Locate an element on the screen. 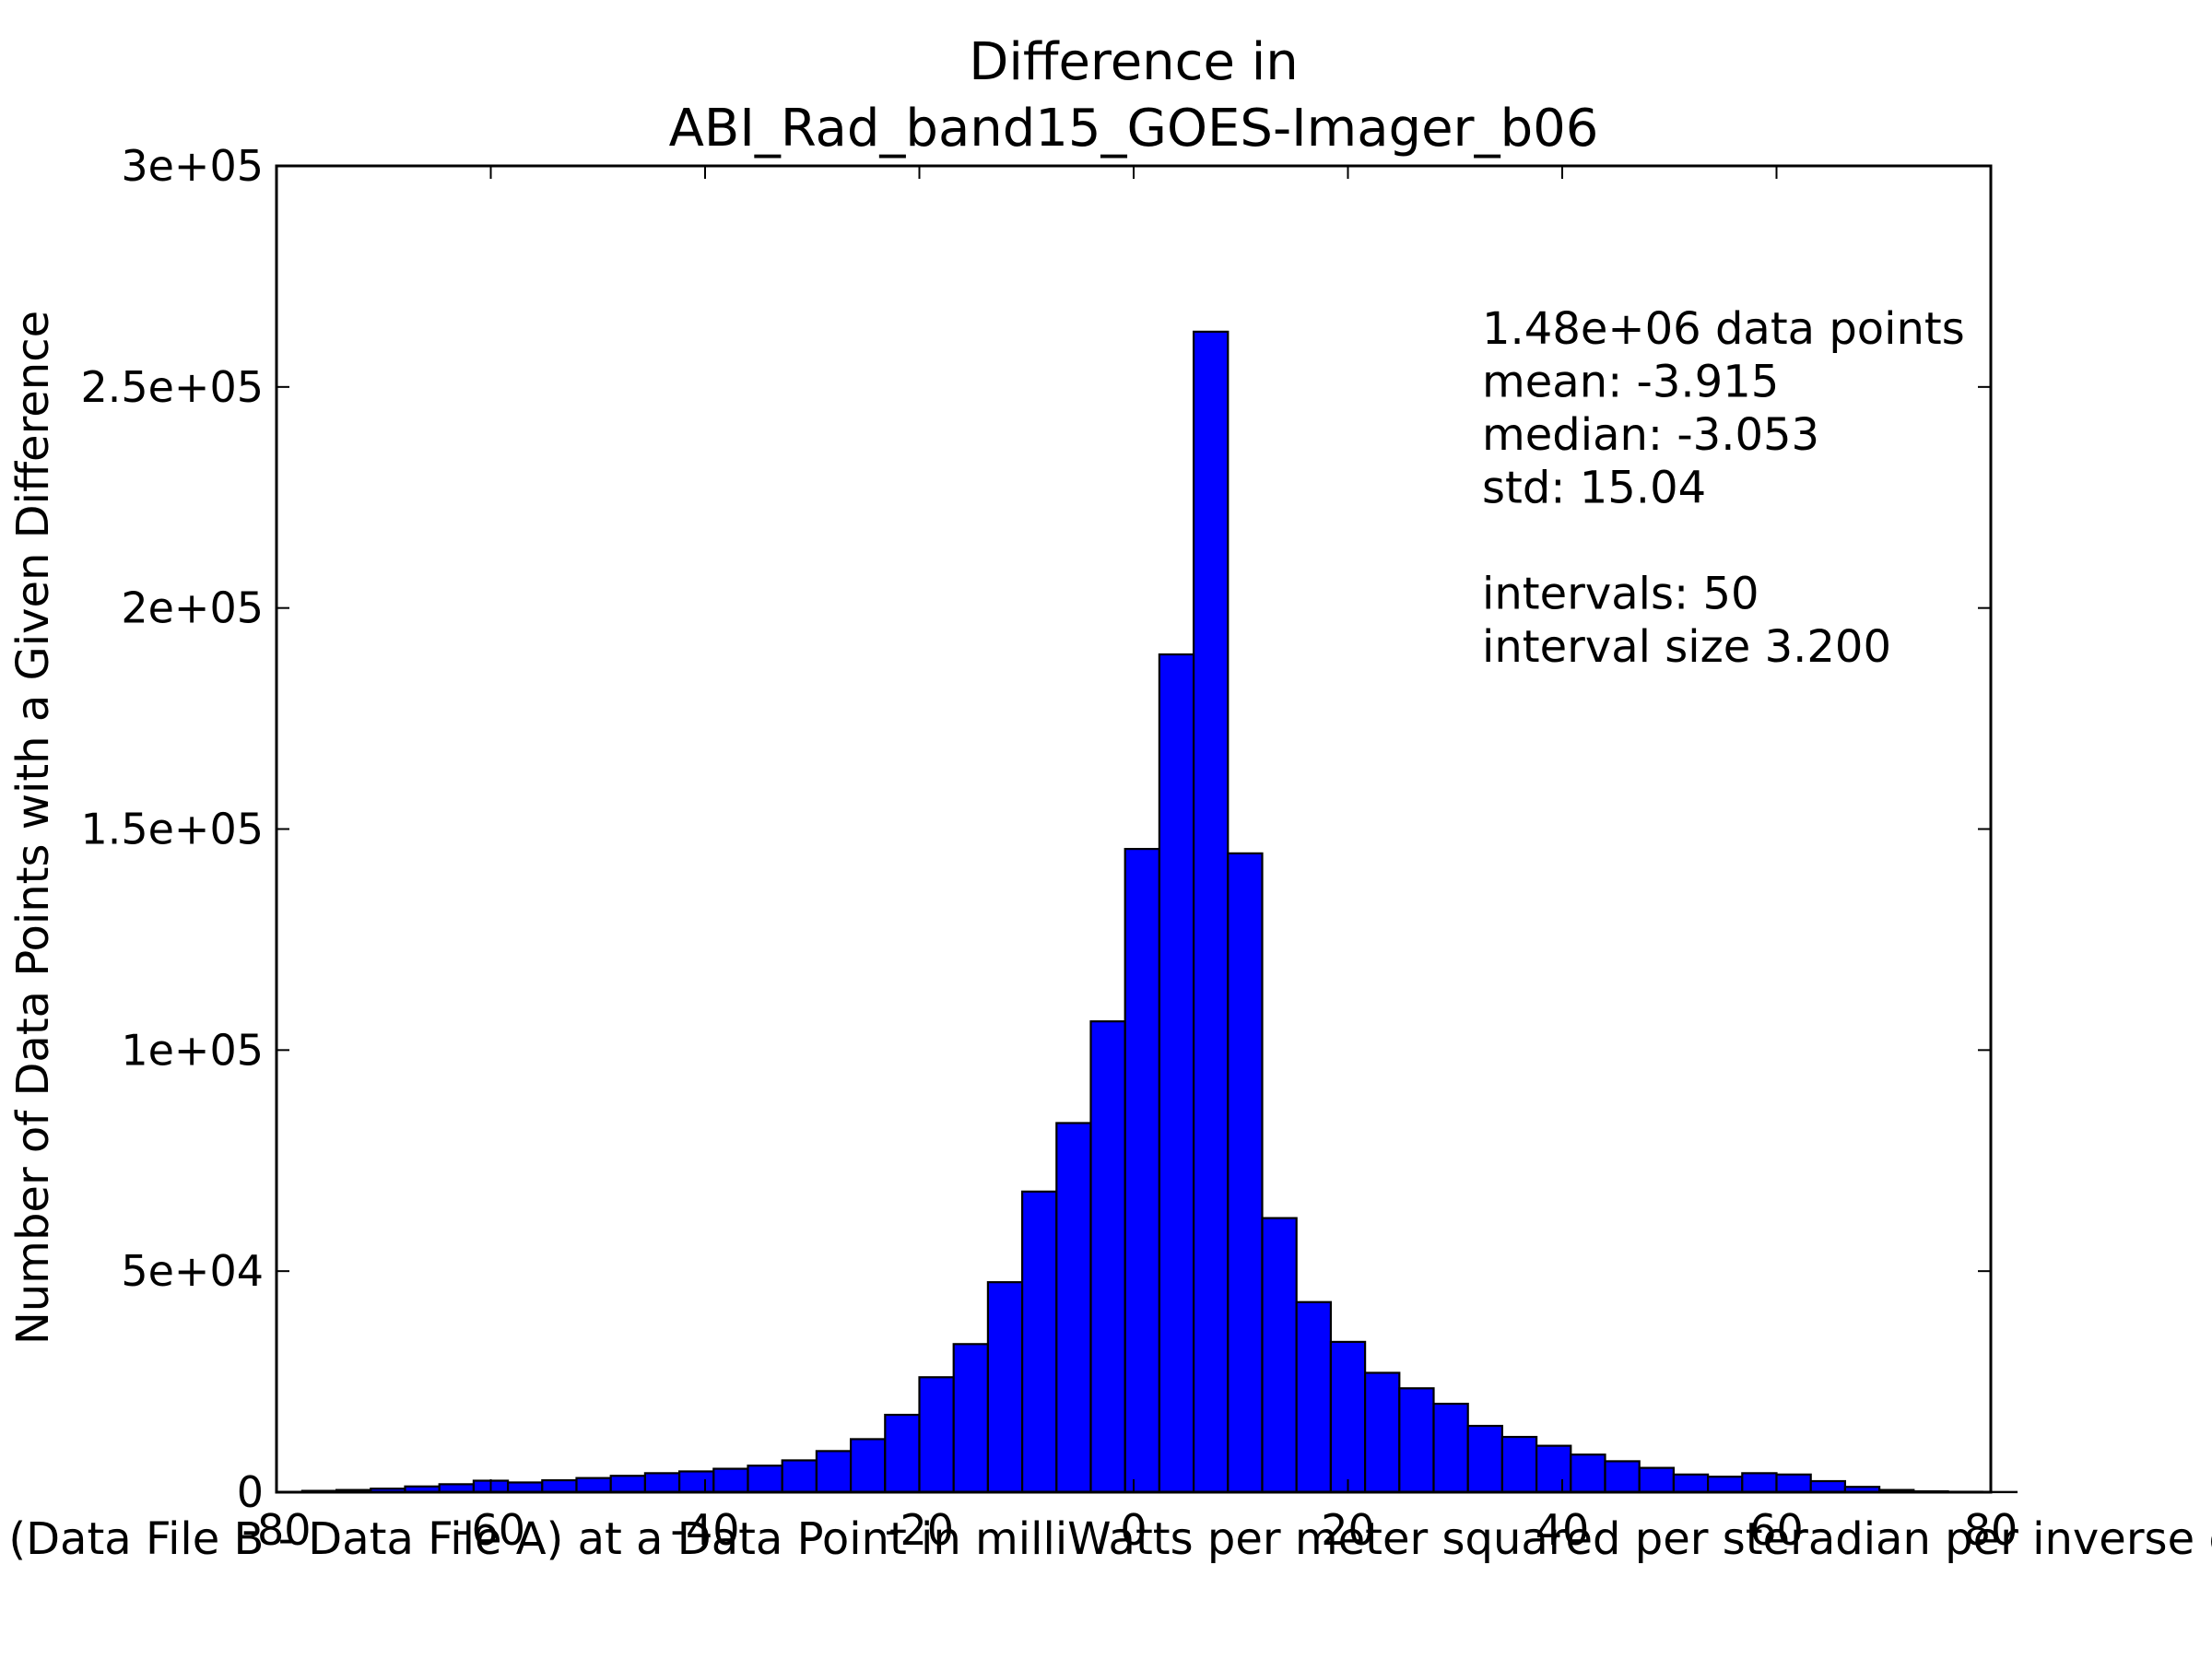  stats-line: std: 15.04 is located at coordinates (1594, 488).